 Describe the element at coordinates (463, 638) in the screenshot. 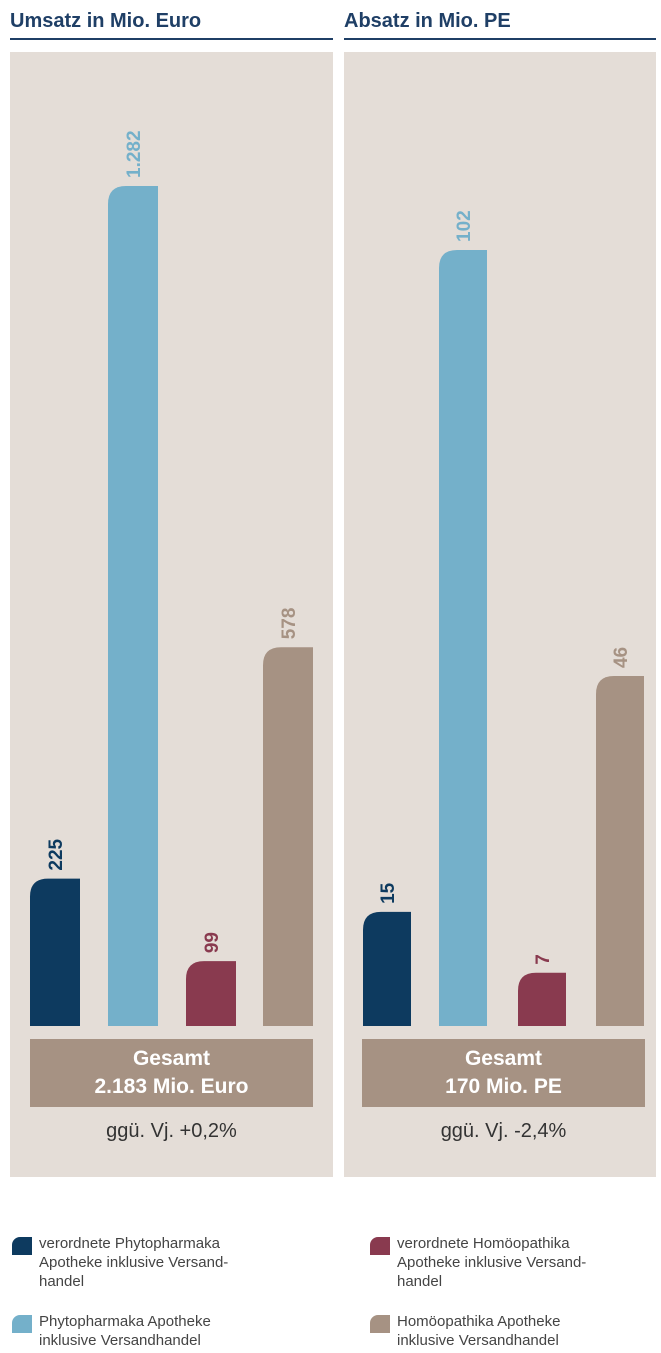

I see `right-bar-phytopharmaka` at that location.